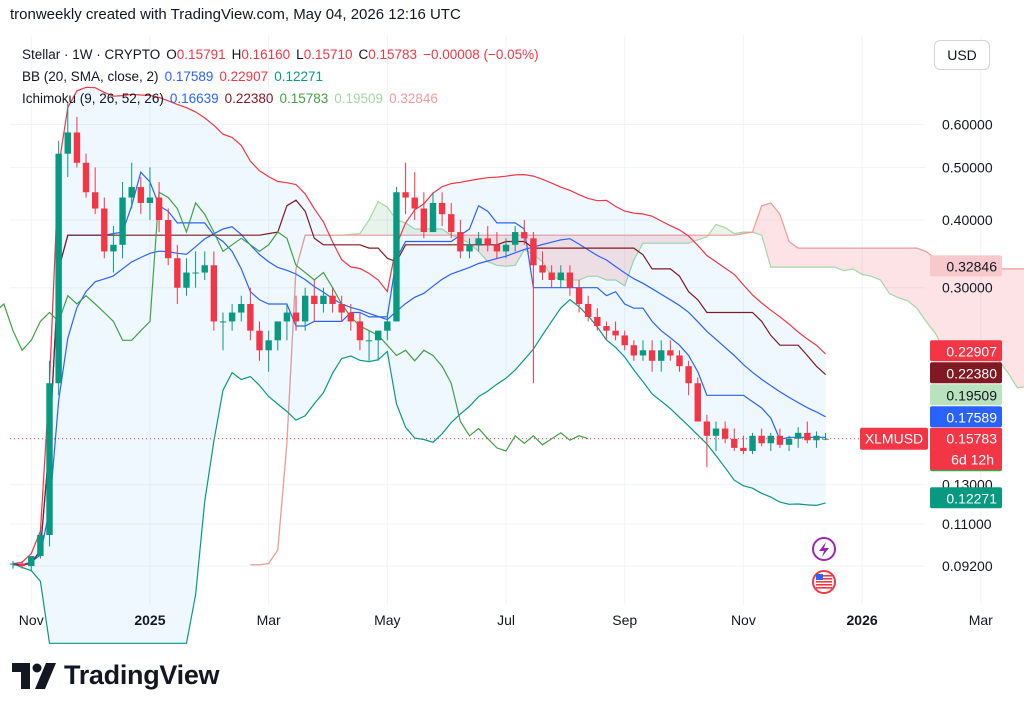 This screenshot has width=1024, height=704. I want to click on flag-icon-canton, so click(819, 577).